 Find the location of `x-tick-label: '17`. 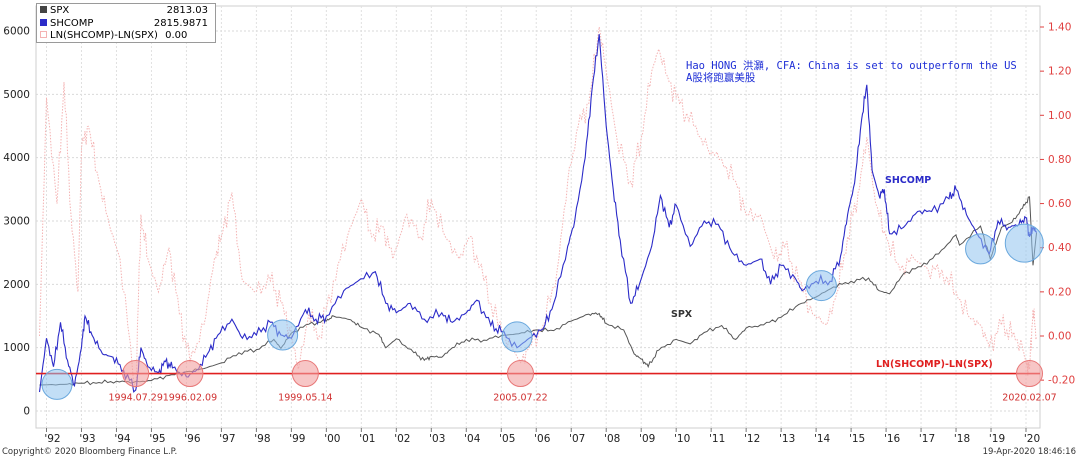

x-tick-label: '17 is located at coordinates (927, 439).